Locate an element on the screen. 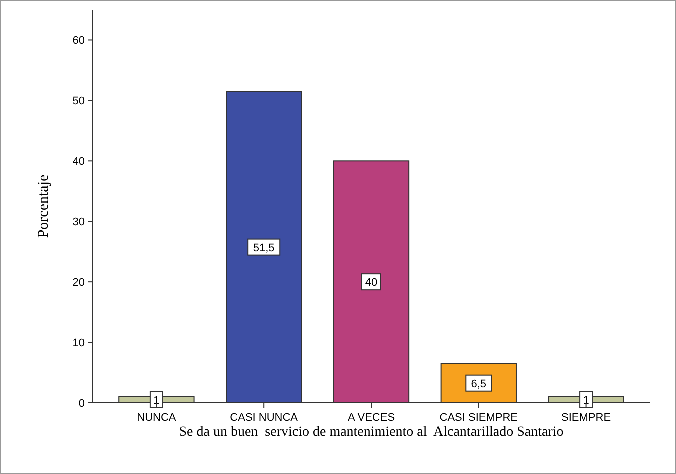 This screenshot has width=676, height=474. y-tick-label: 40 is located at coordinates (78, 162).